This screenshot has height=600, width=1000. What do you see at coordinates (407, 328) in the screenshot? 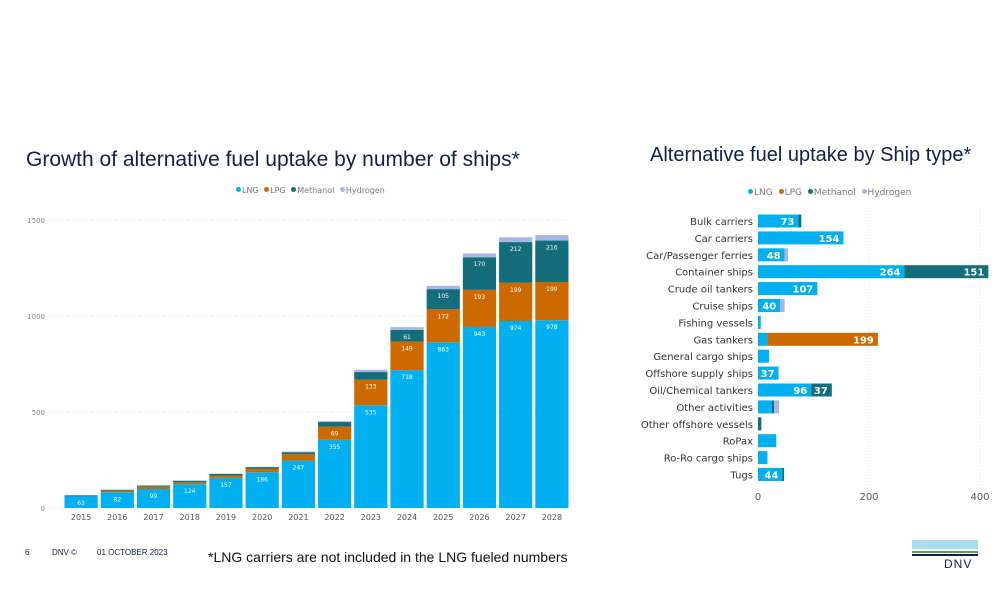
I see `bar-segment-hydrogen-2024` at bounding box center [407, 328].